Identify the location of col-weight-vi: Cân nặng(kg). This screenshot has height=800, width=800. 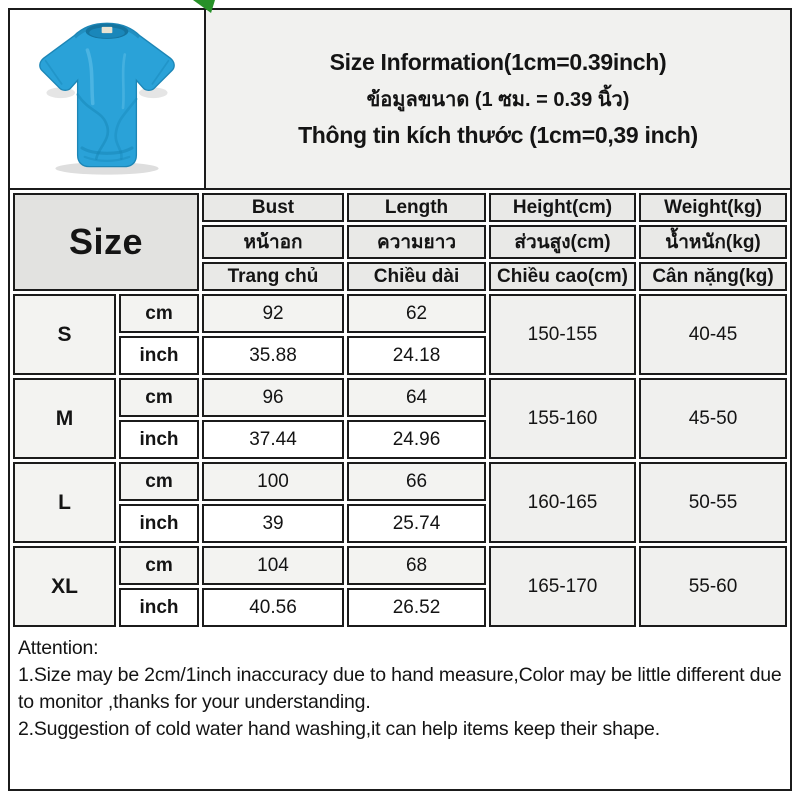
(713, 276).